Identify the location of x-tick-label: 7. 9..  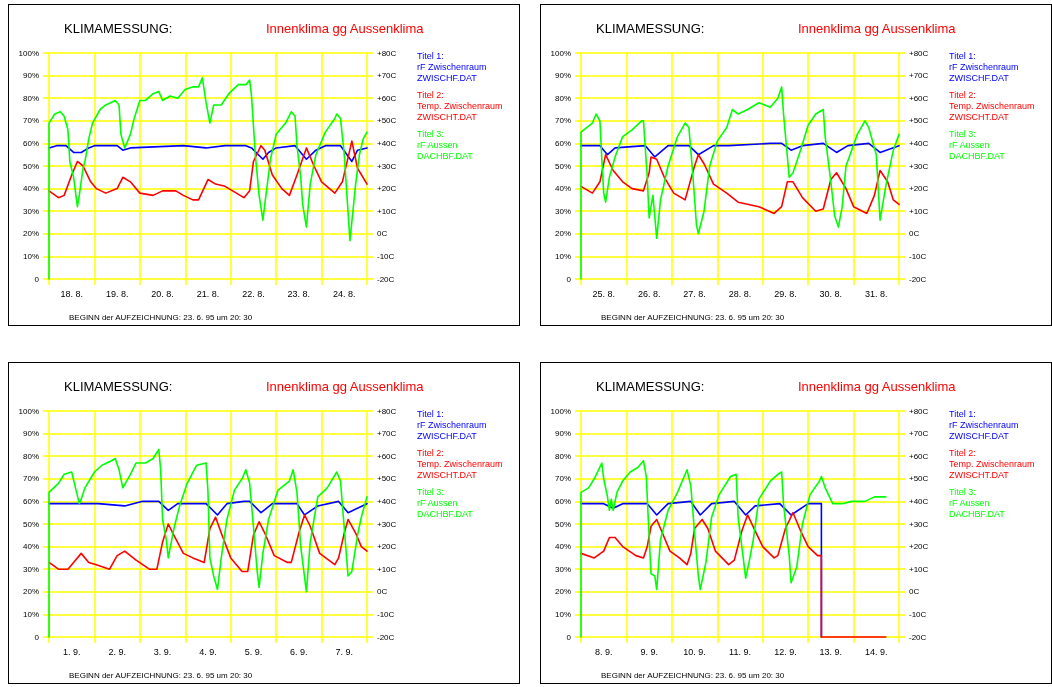
(344, 651).